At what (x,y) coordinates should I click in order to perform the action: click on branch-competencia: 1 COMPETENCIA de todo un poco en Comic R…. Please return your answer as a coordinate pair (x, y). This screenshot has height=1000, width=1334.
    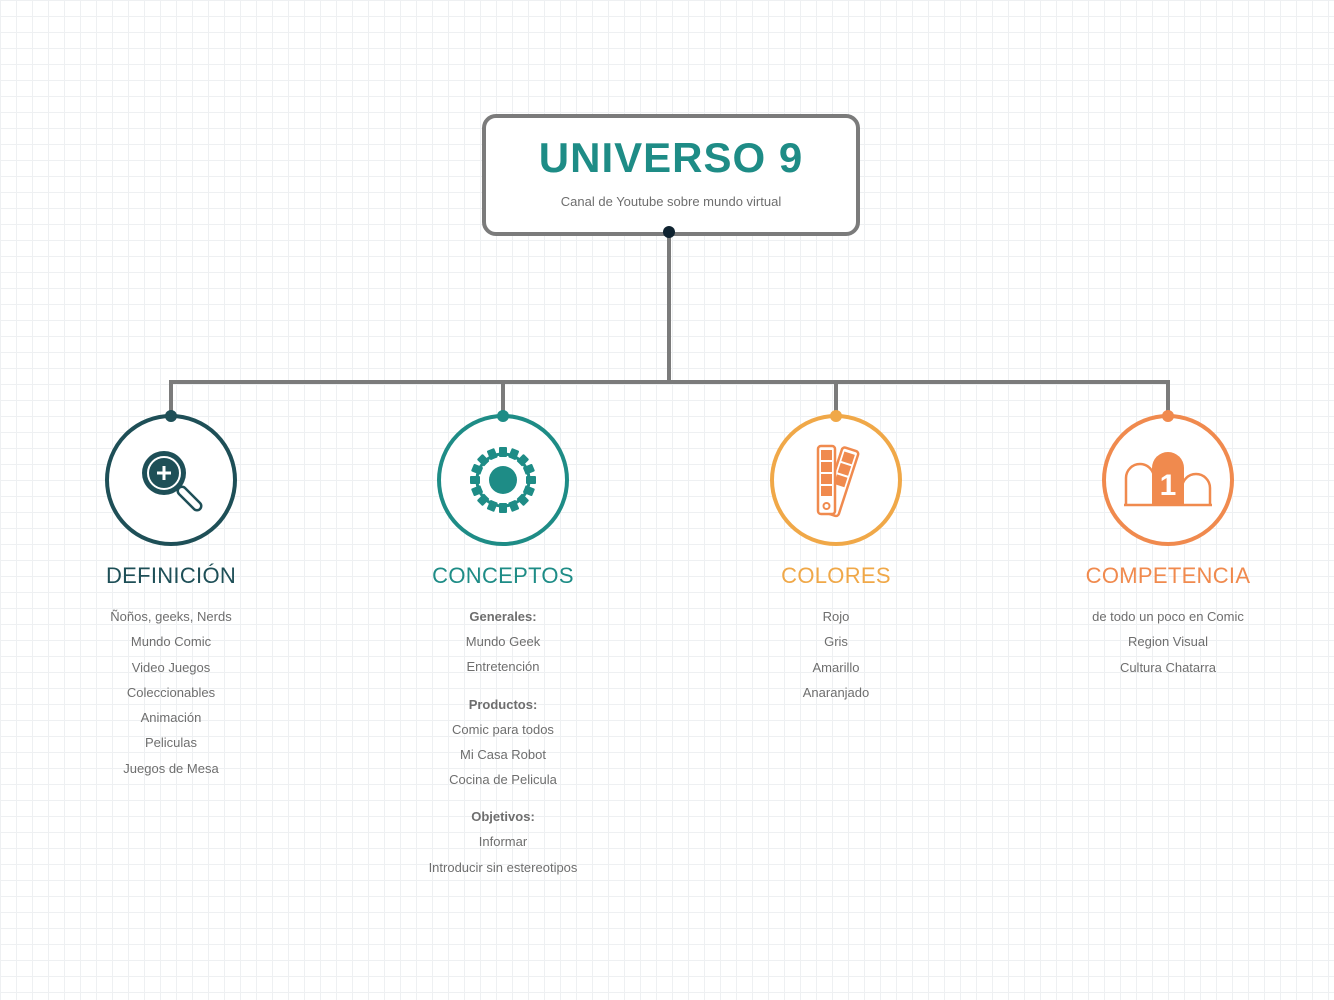
    Looking at the image, I should click on (1168, 547).